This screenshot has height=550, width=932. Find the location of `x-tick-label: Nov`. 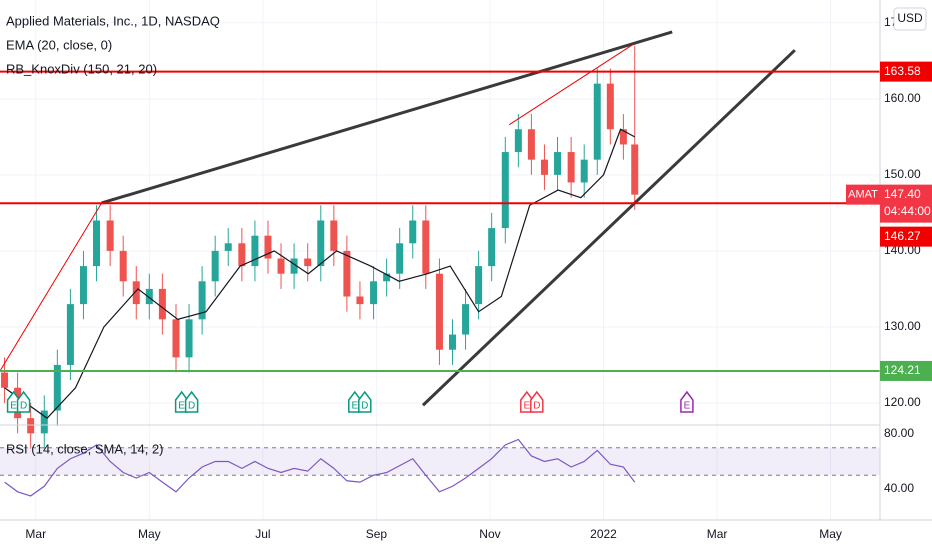

x-tick-label: Nov is located at coordinates (489, 534).